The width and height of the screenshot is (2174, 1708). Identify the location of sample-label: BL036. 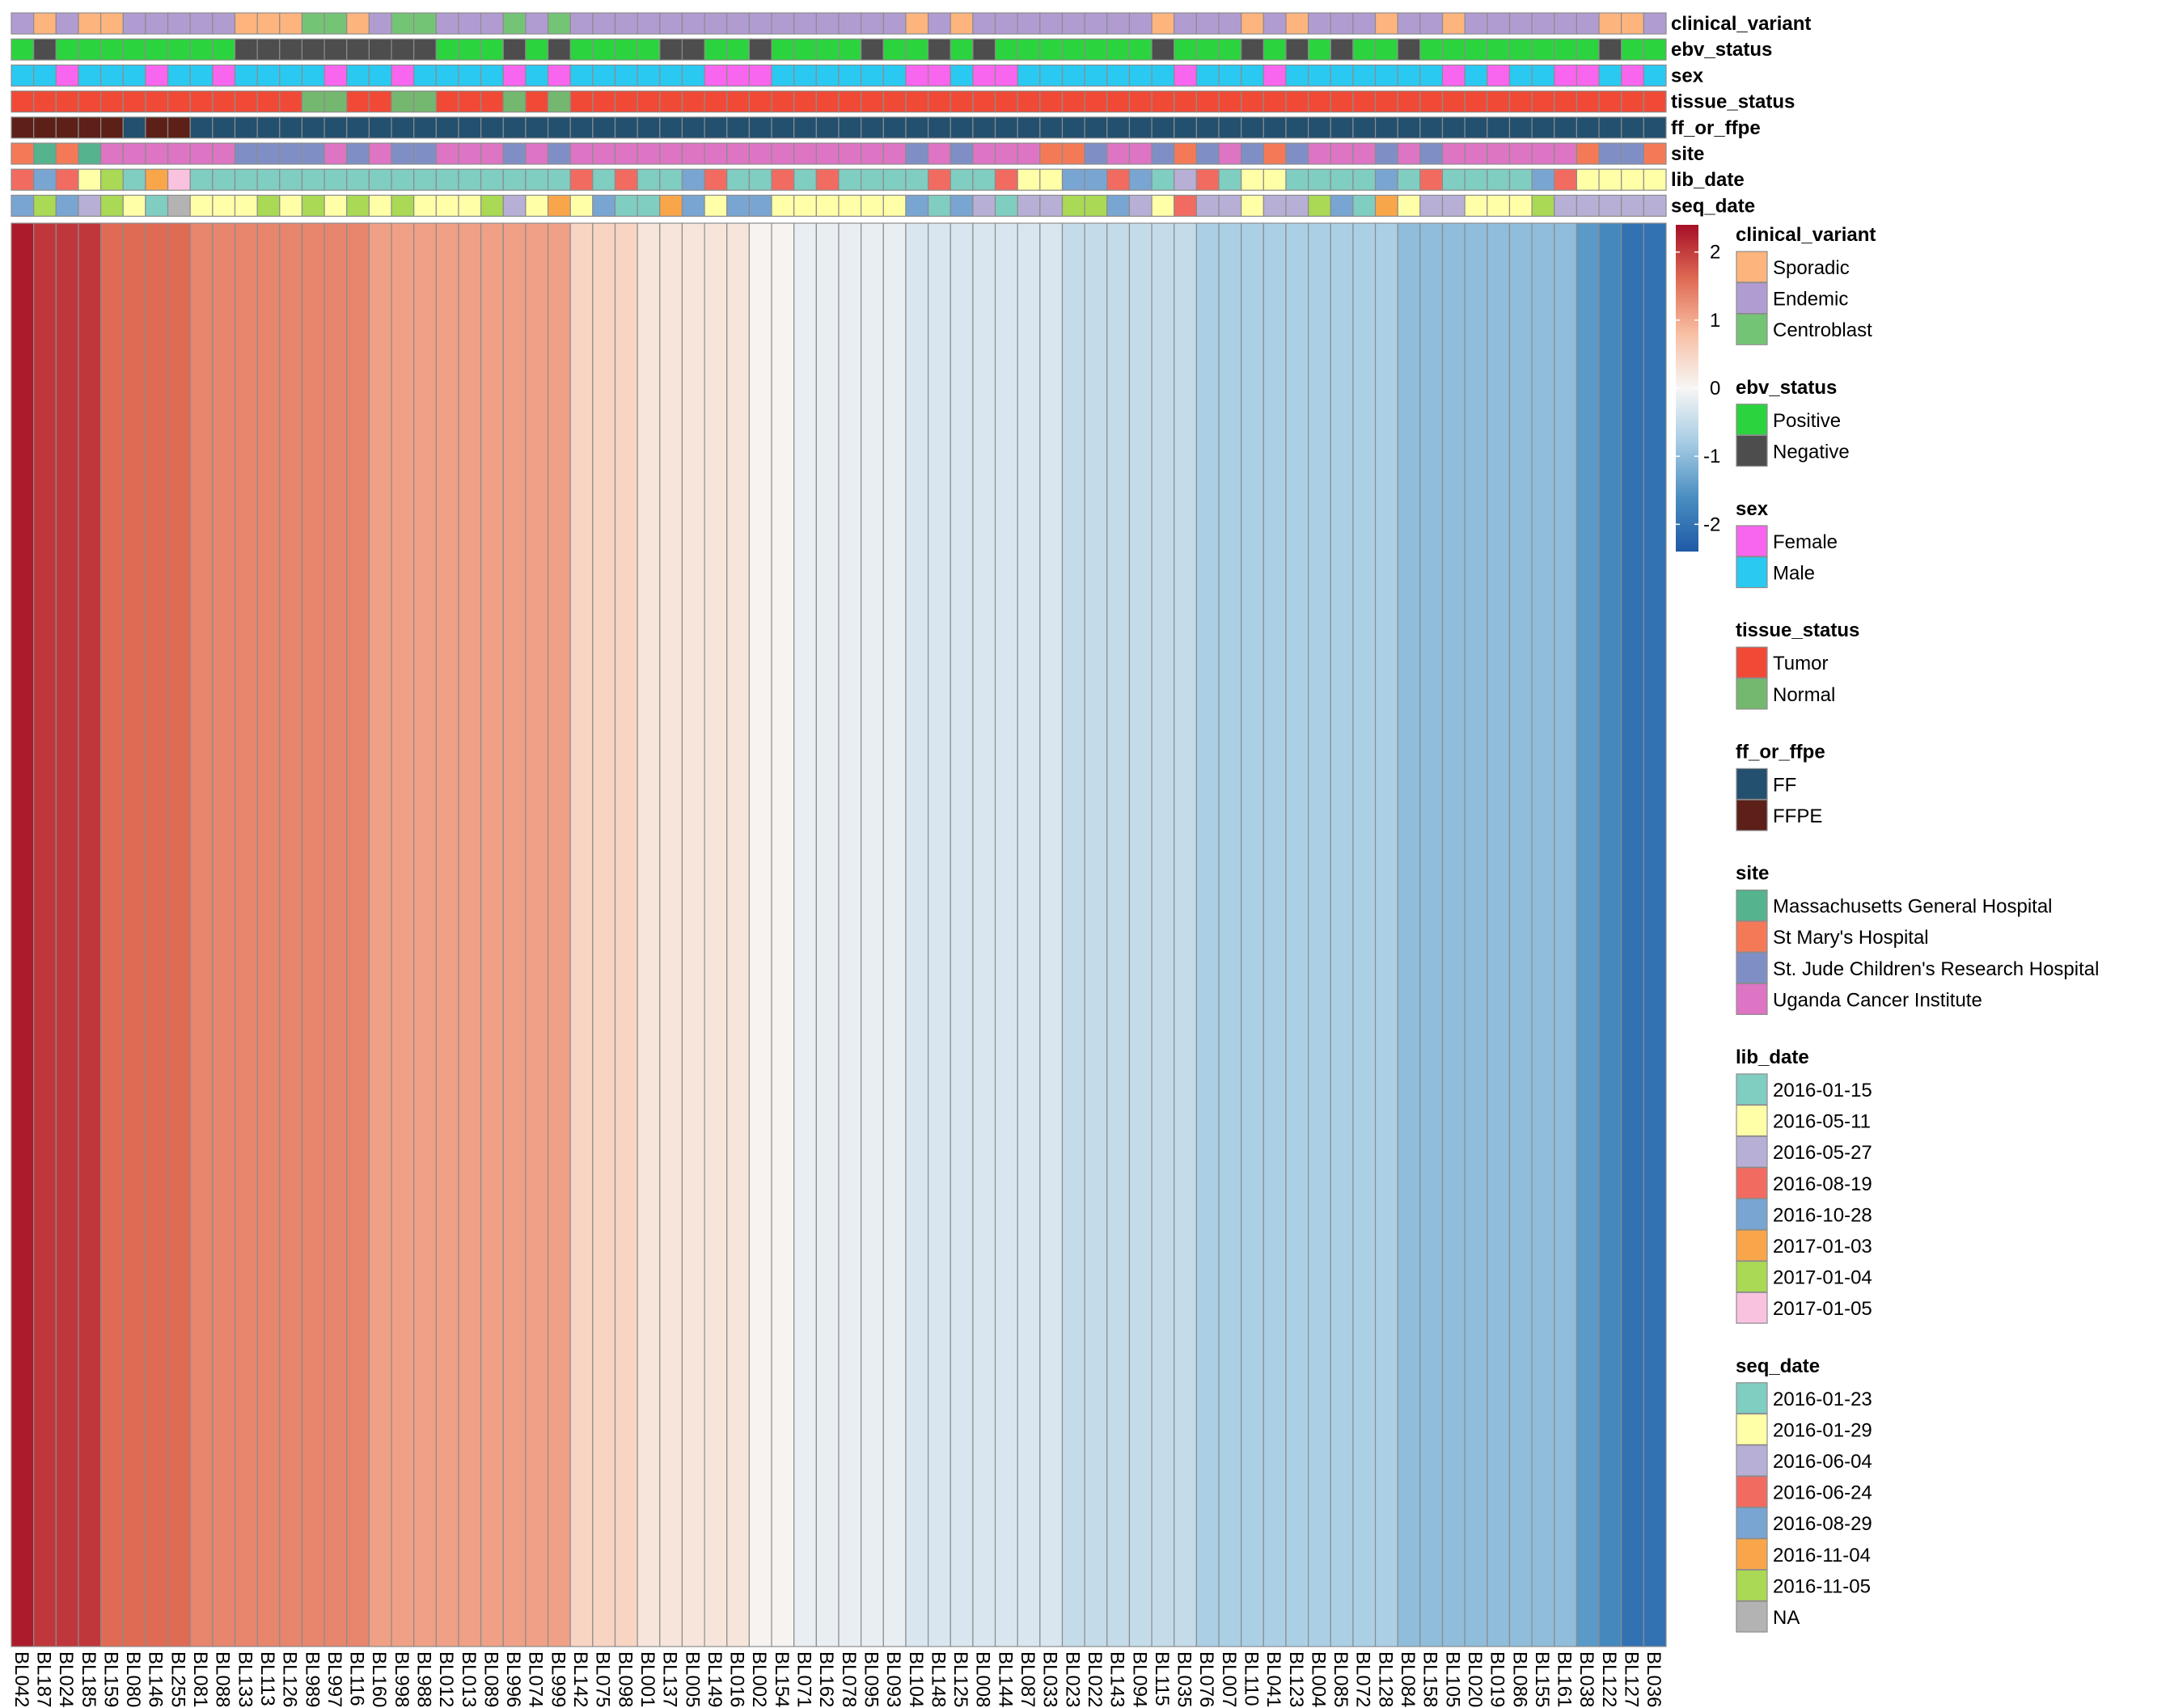
(1653, 1679).